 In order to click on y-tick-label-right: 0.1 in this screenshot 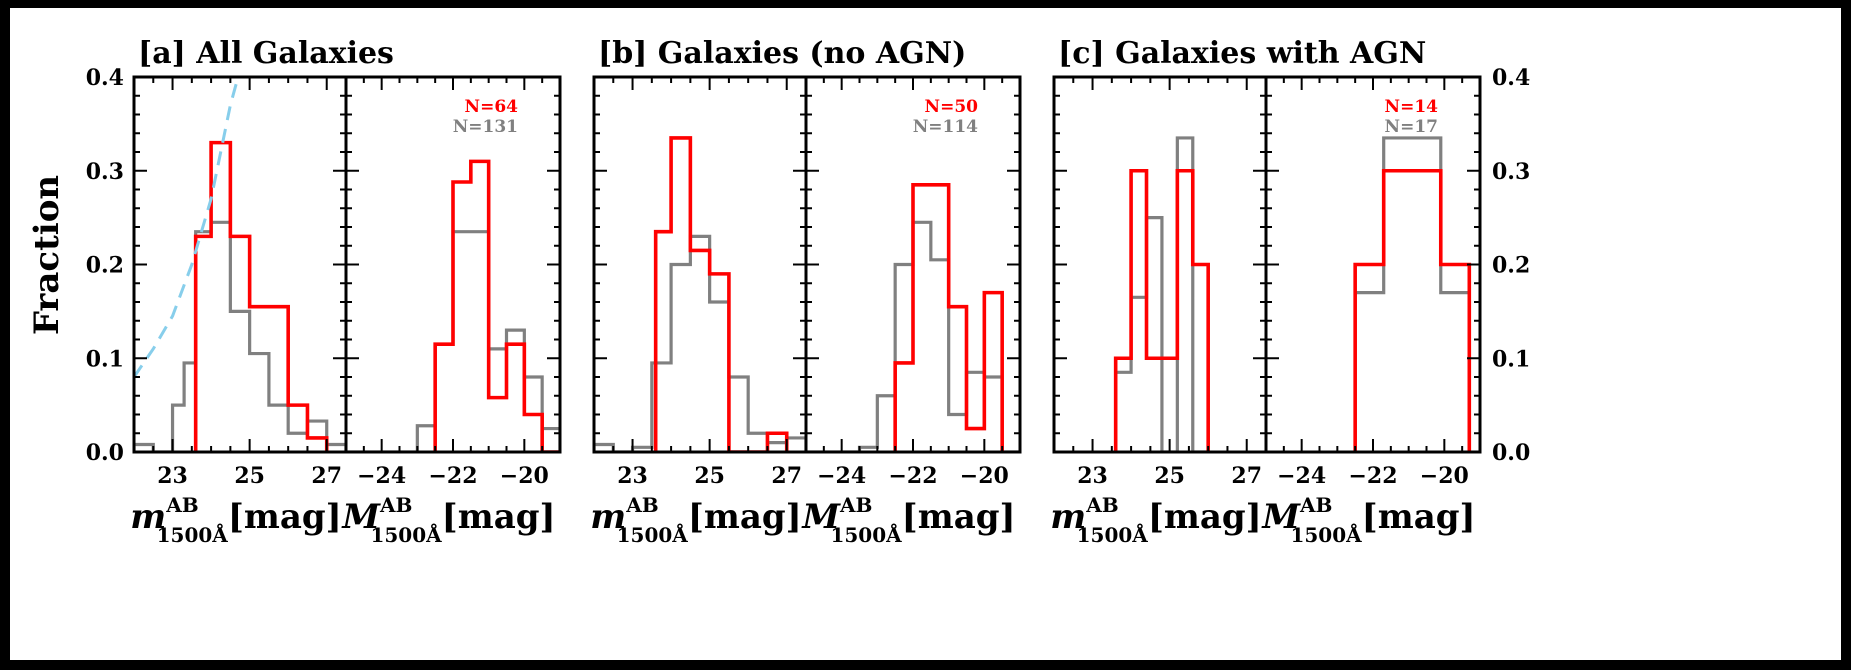, I will do `click(1511, 359)`.